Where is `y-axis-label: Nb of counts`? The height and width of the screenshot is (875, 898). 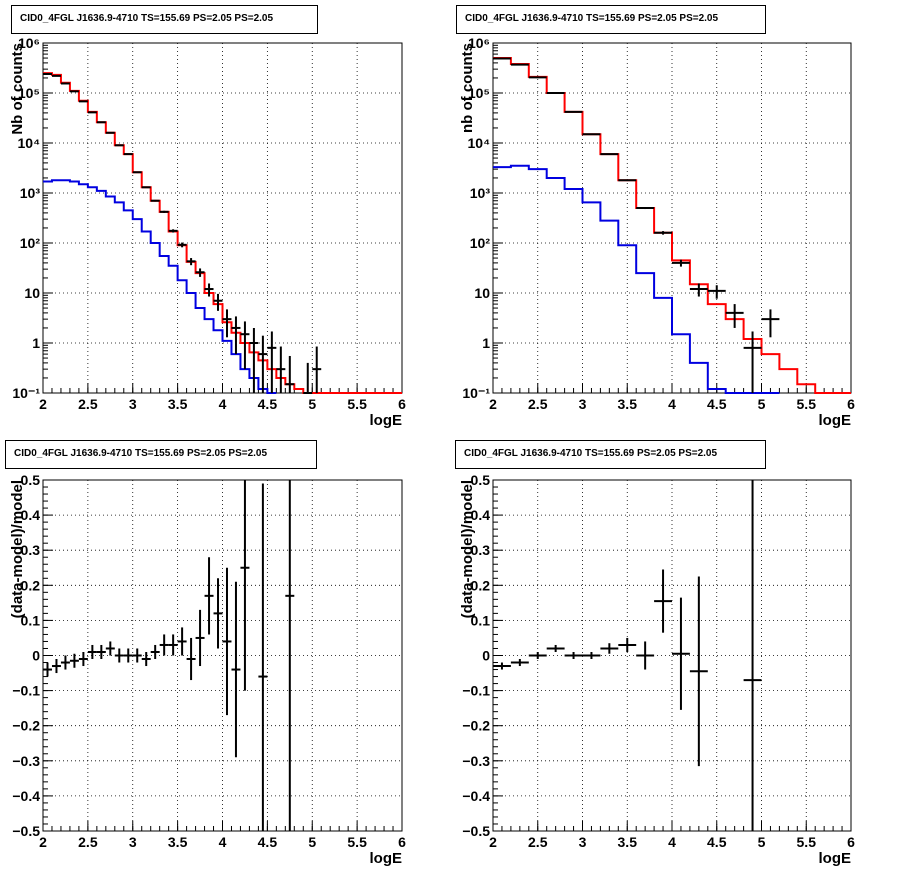
y-axis-label: Nb of counts is located at coordinates (17, 89).